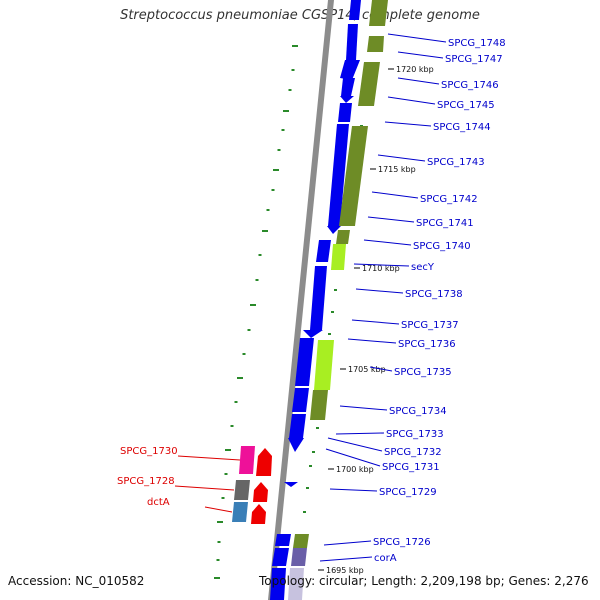 This screenshot has width=600, height=600. What do you see at coordinates (158, 502) in the screenshot?
I see `feature-label: dctA` at bounding box center [158, 502].